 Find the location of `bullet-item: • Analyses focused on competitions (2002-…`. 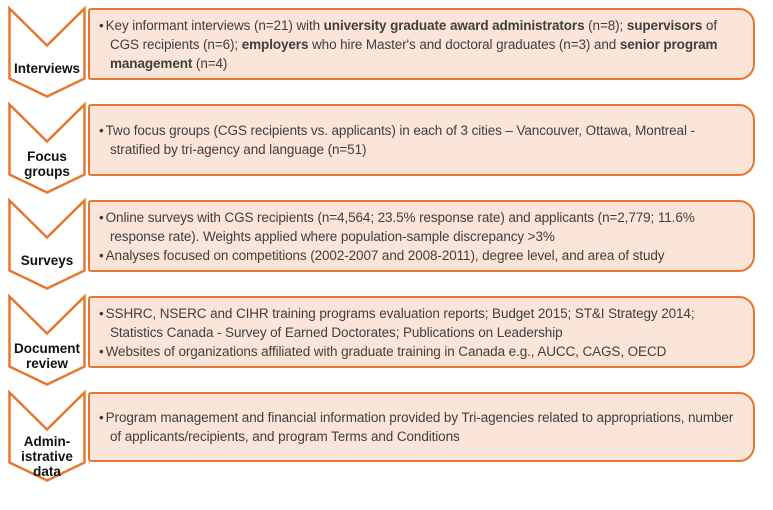

bullet-item: • Analyses focused on competitions (2002-… is located at coordinates (420, 255).